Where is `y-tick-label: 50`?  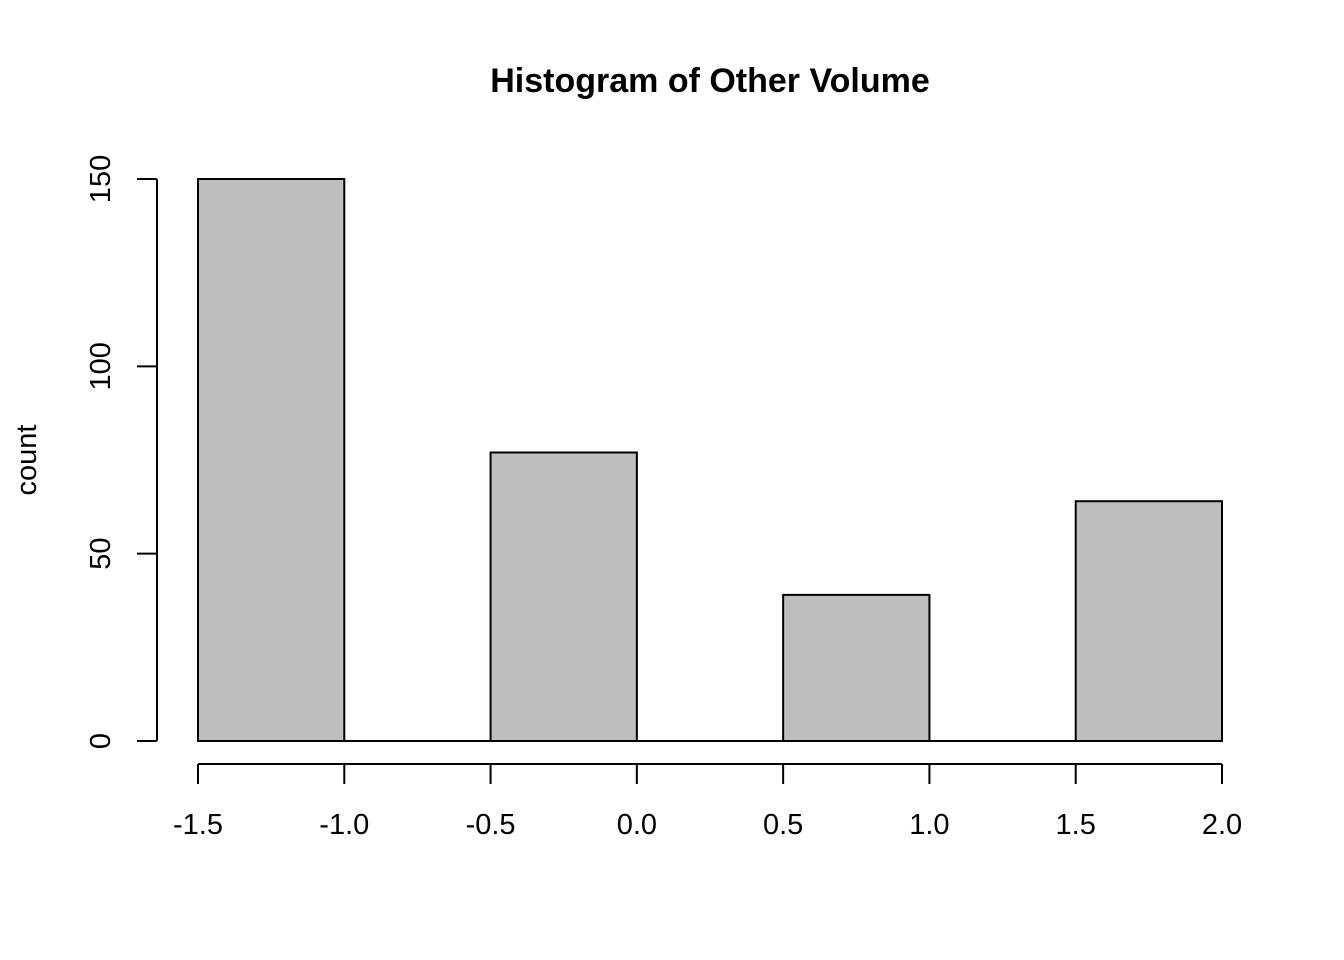
y-tick-label: 50 is located at coordinates (101, 554).